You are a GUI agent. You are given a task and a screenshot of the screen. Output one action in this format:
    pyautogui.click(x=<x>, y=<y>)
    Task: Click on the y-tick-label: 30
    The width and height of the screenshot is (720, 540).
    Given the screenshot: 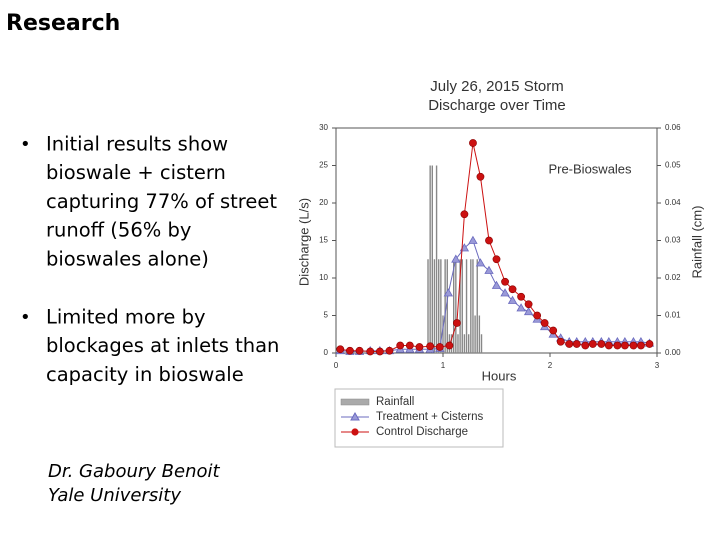 What is the action you would take?
    pyautogui.click(x=323, y=127)
    